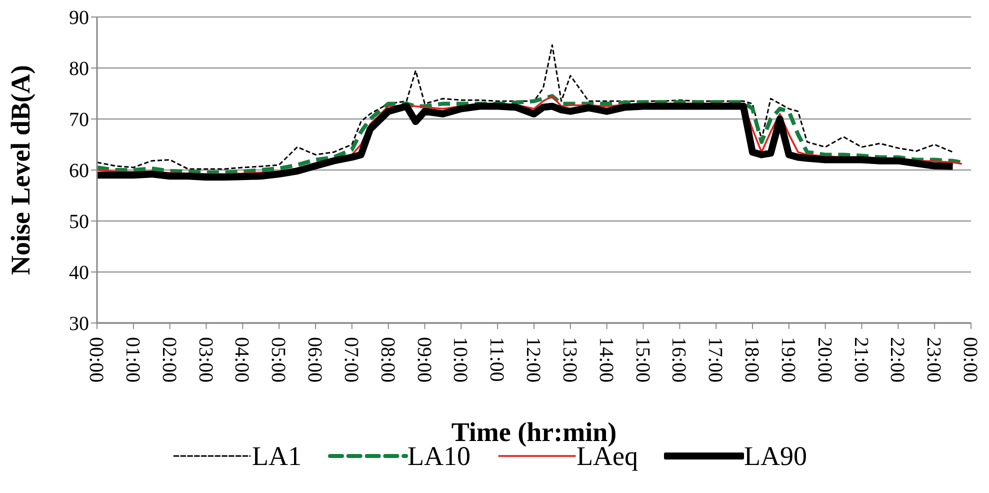 This screenshot has width=989, height=493. I want to click on x-tick-label: 11:00, so click(497, 359).